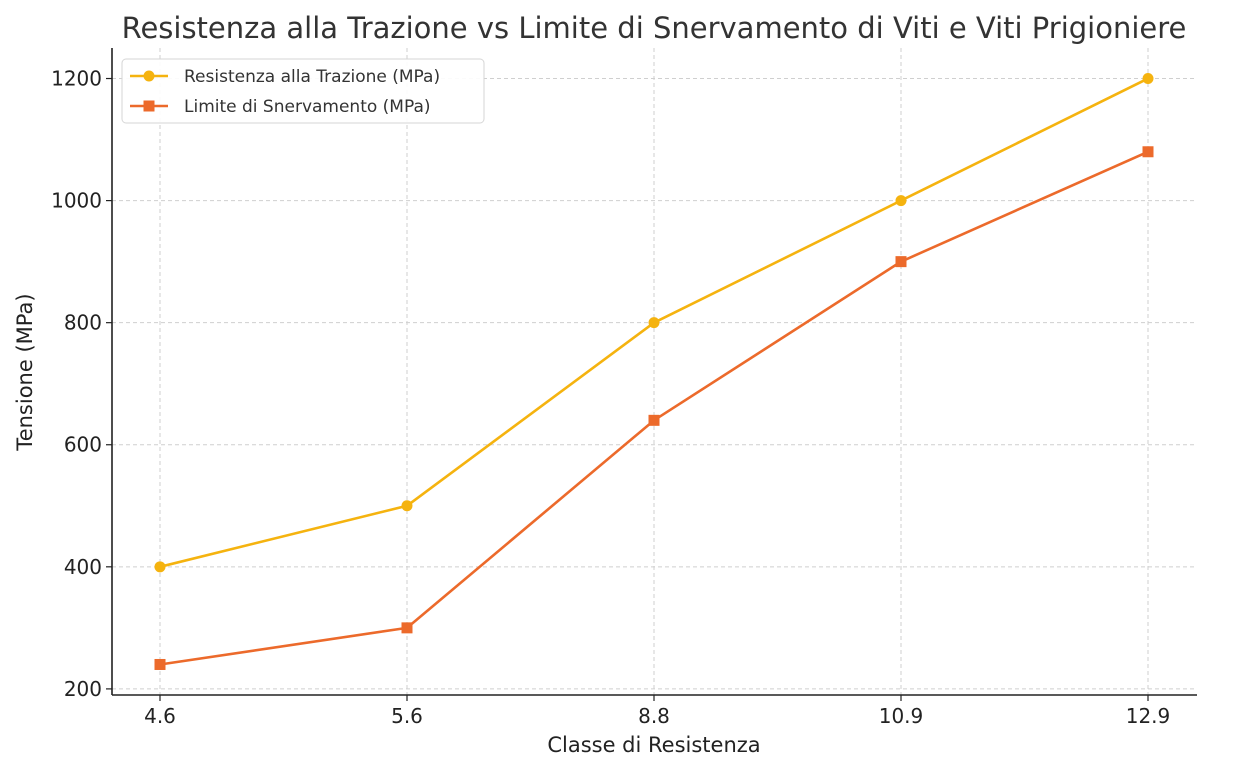  What do you see at coordinates (407, 716) in the screenshot?
I see `x-tick-label: 5.6` at bounding box center [407, 716].